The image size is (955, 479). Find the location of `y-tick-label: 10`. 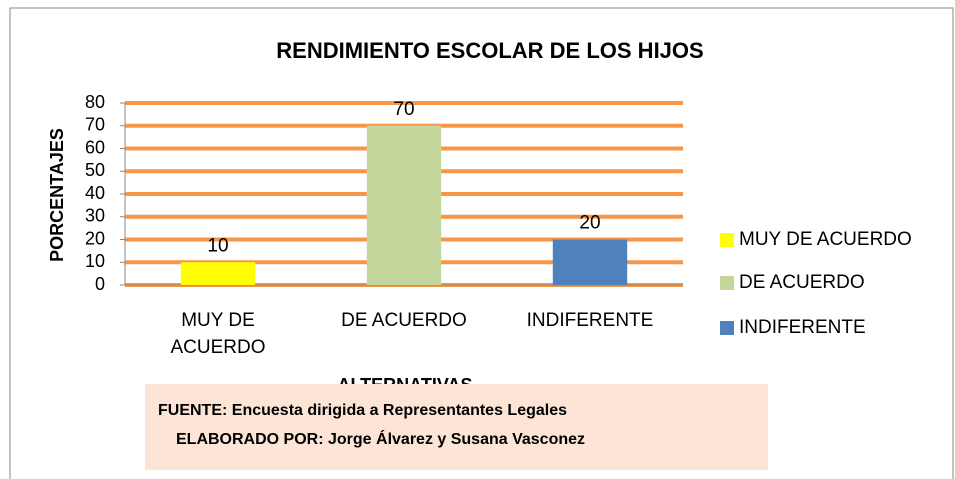

y-tick-label: 10 is located at coordinates (95, 261).